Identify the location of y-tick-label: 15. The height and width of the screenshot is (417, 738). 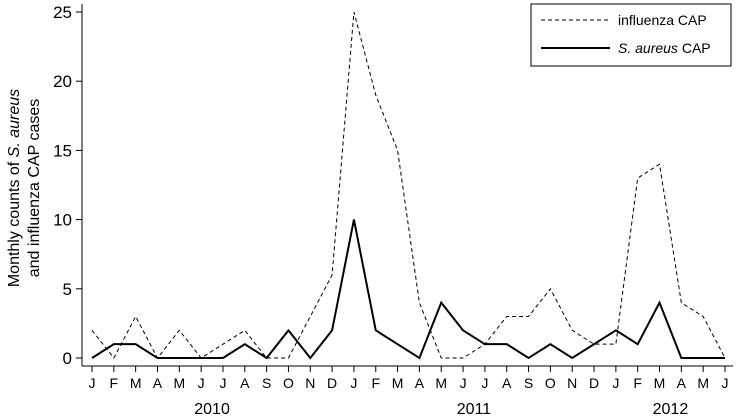
(62, 150).